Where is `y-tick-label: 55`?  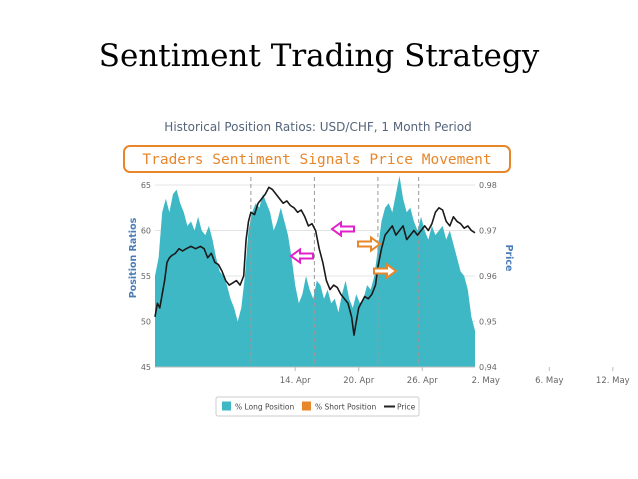
y-tick-label: 55 is located at coordinates (146, 276).